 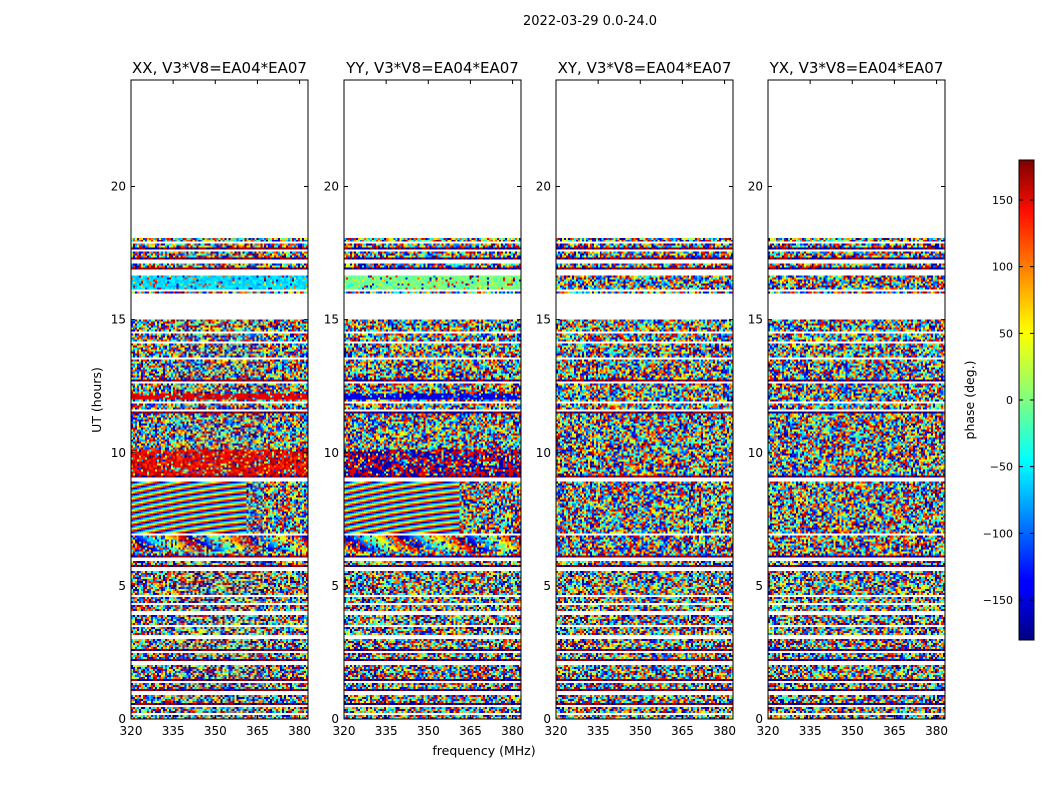 I want to click on colorbar-tick-label: −100, so click(x=998, y=533).